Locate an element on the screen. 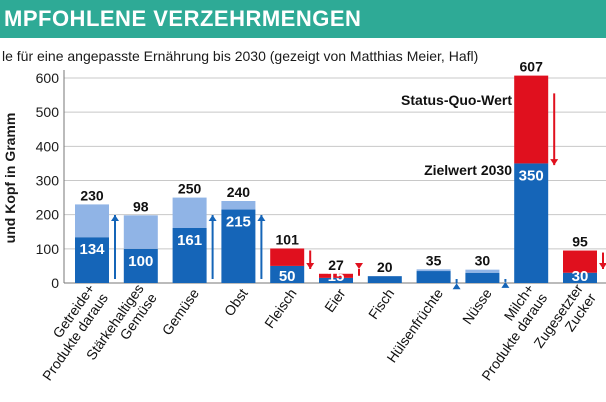 The width and height of the screenshot is (606, 402). data-label: 230 is located at coordinates (92, 195).